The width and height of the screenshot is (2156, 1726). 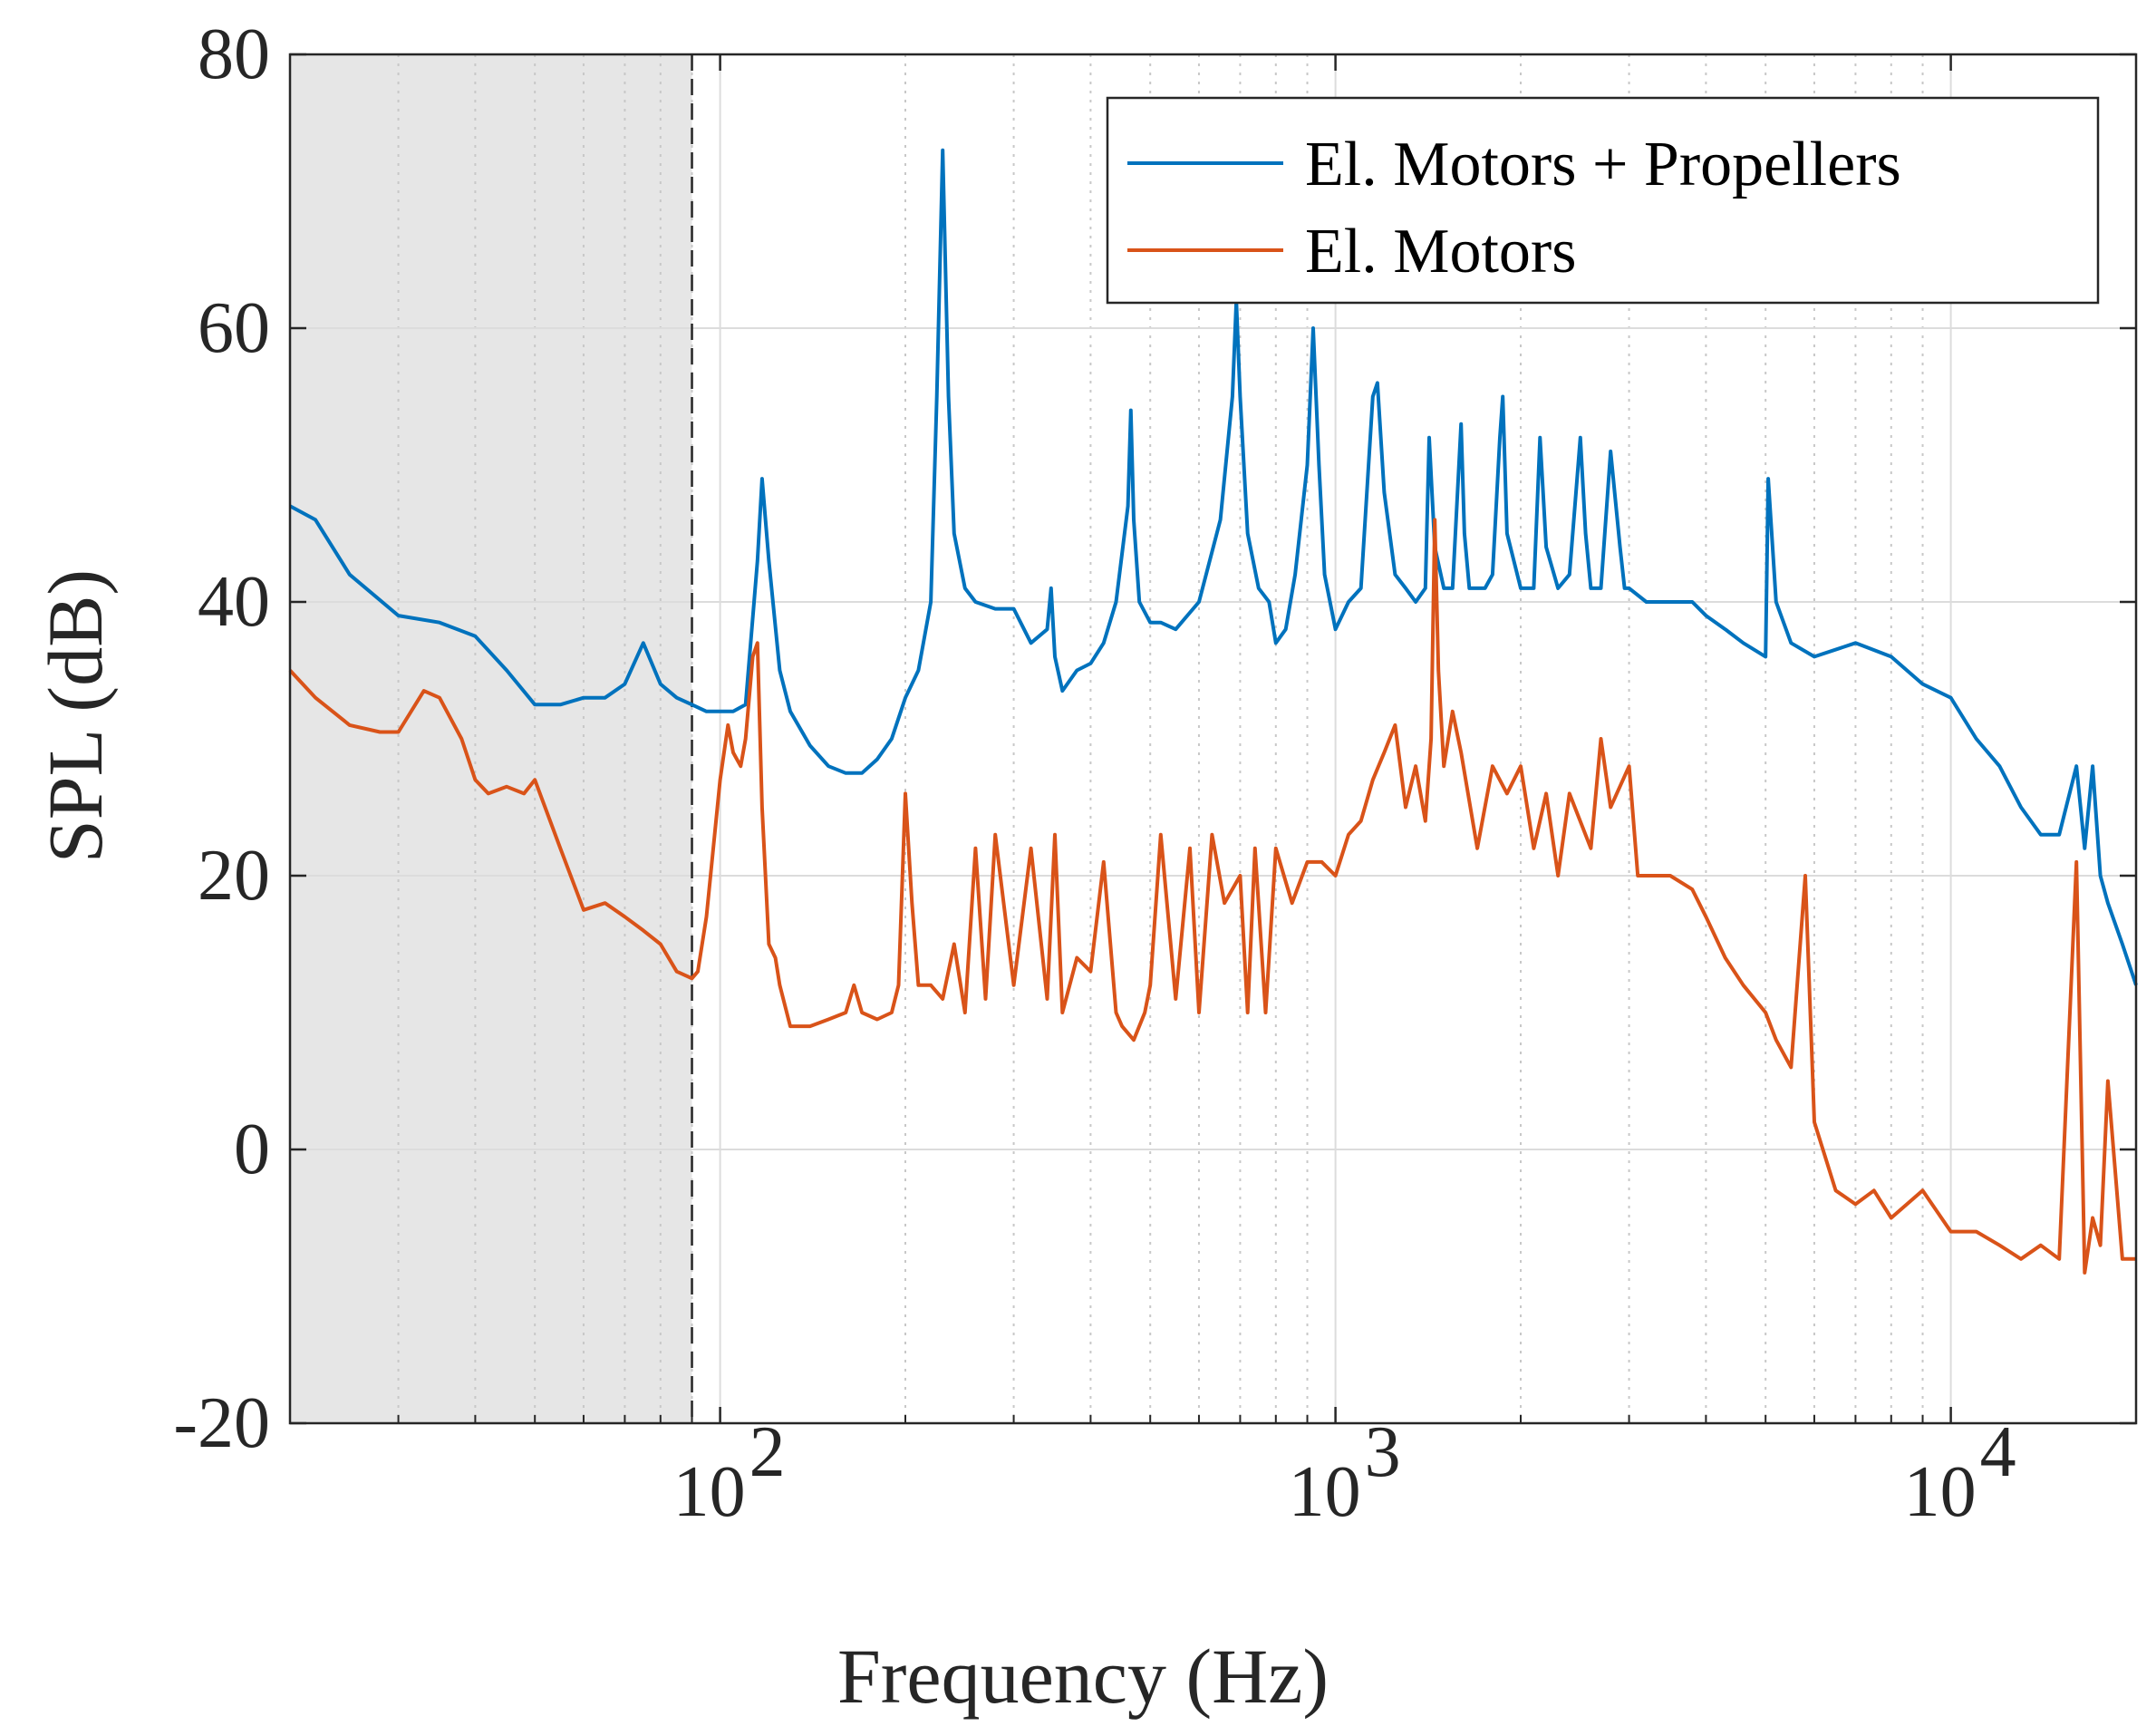 I want to click on x-tick-label-exponent: 4, so click(x=1998, y=1452).